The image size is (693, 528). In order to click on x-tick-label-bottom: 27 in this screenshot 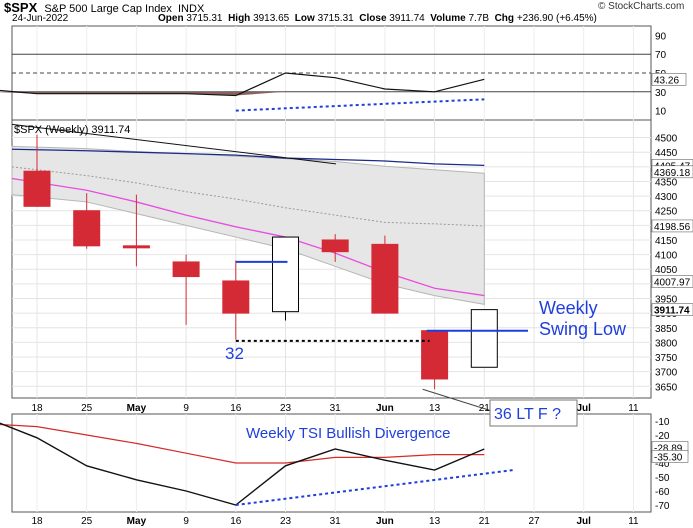, I will do `click(534, 521)`.